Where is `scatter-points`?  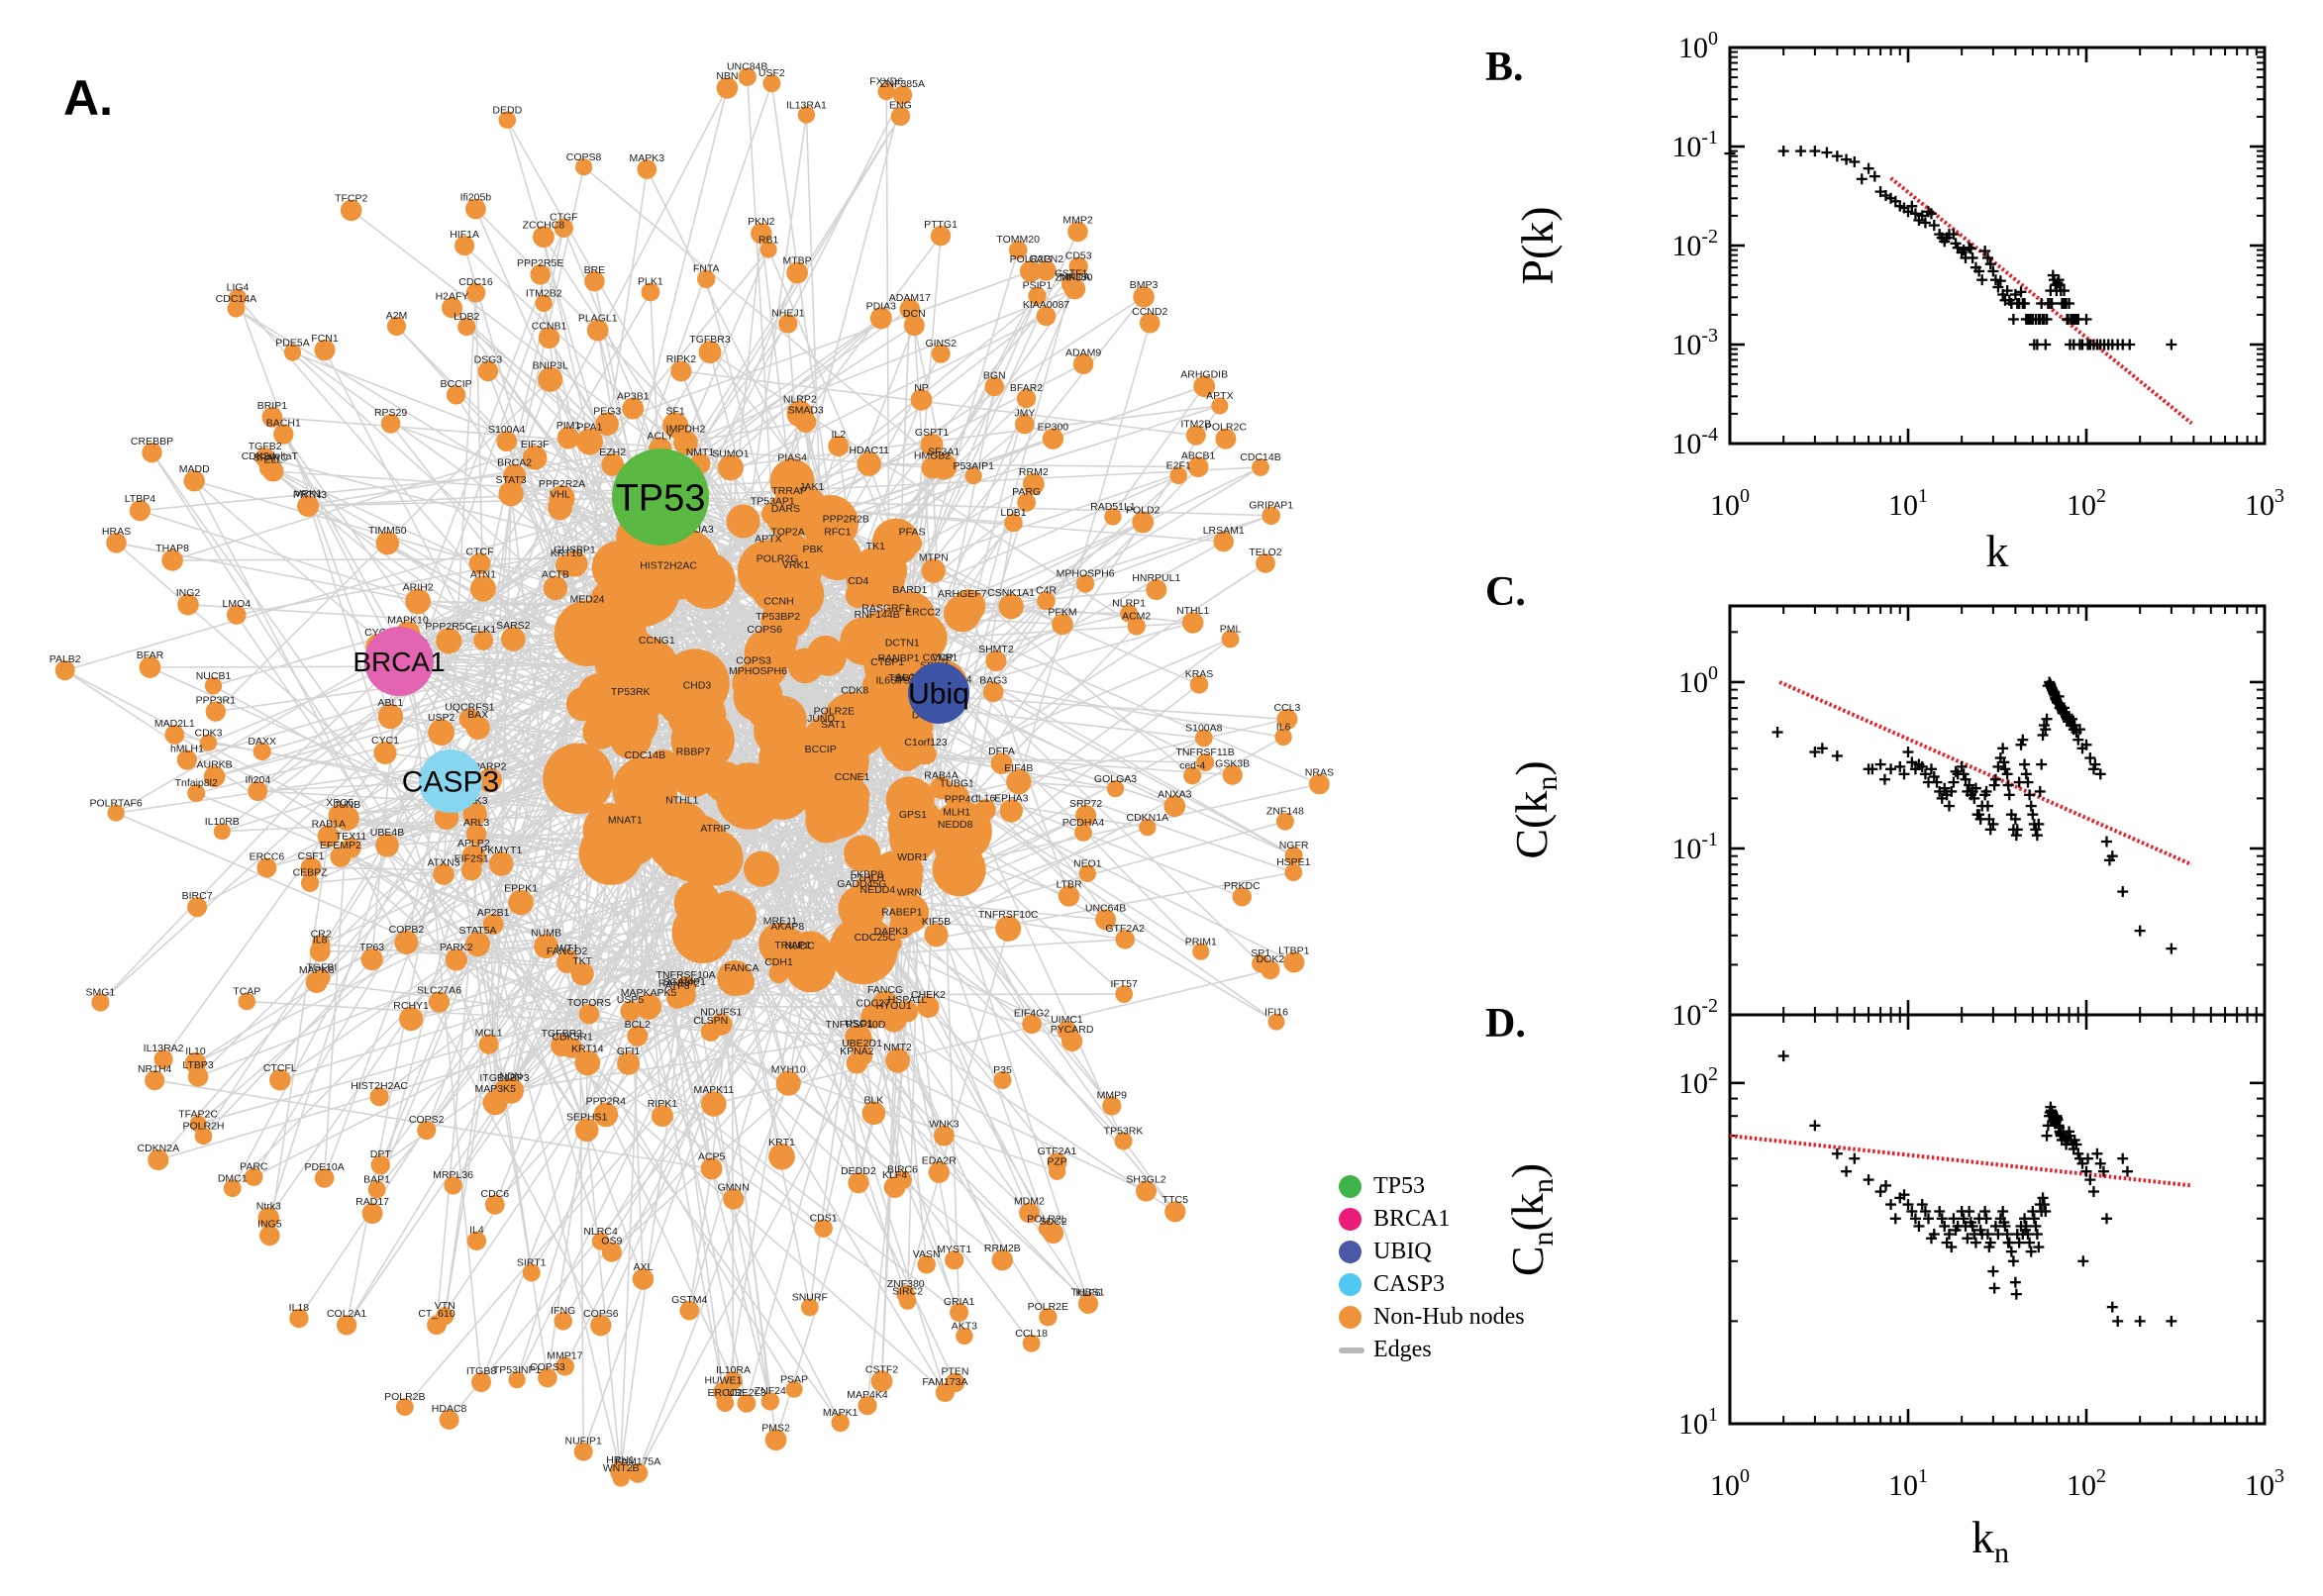
scatter-points is located at coordinates (1974, 815).